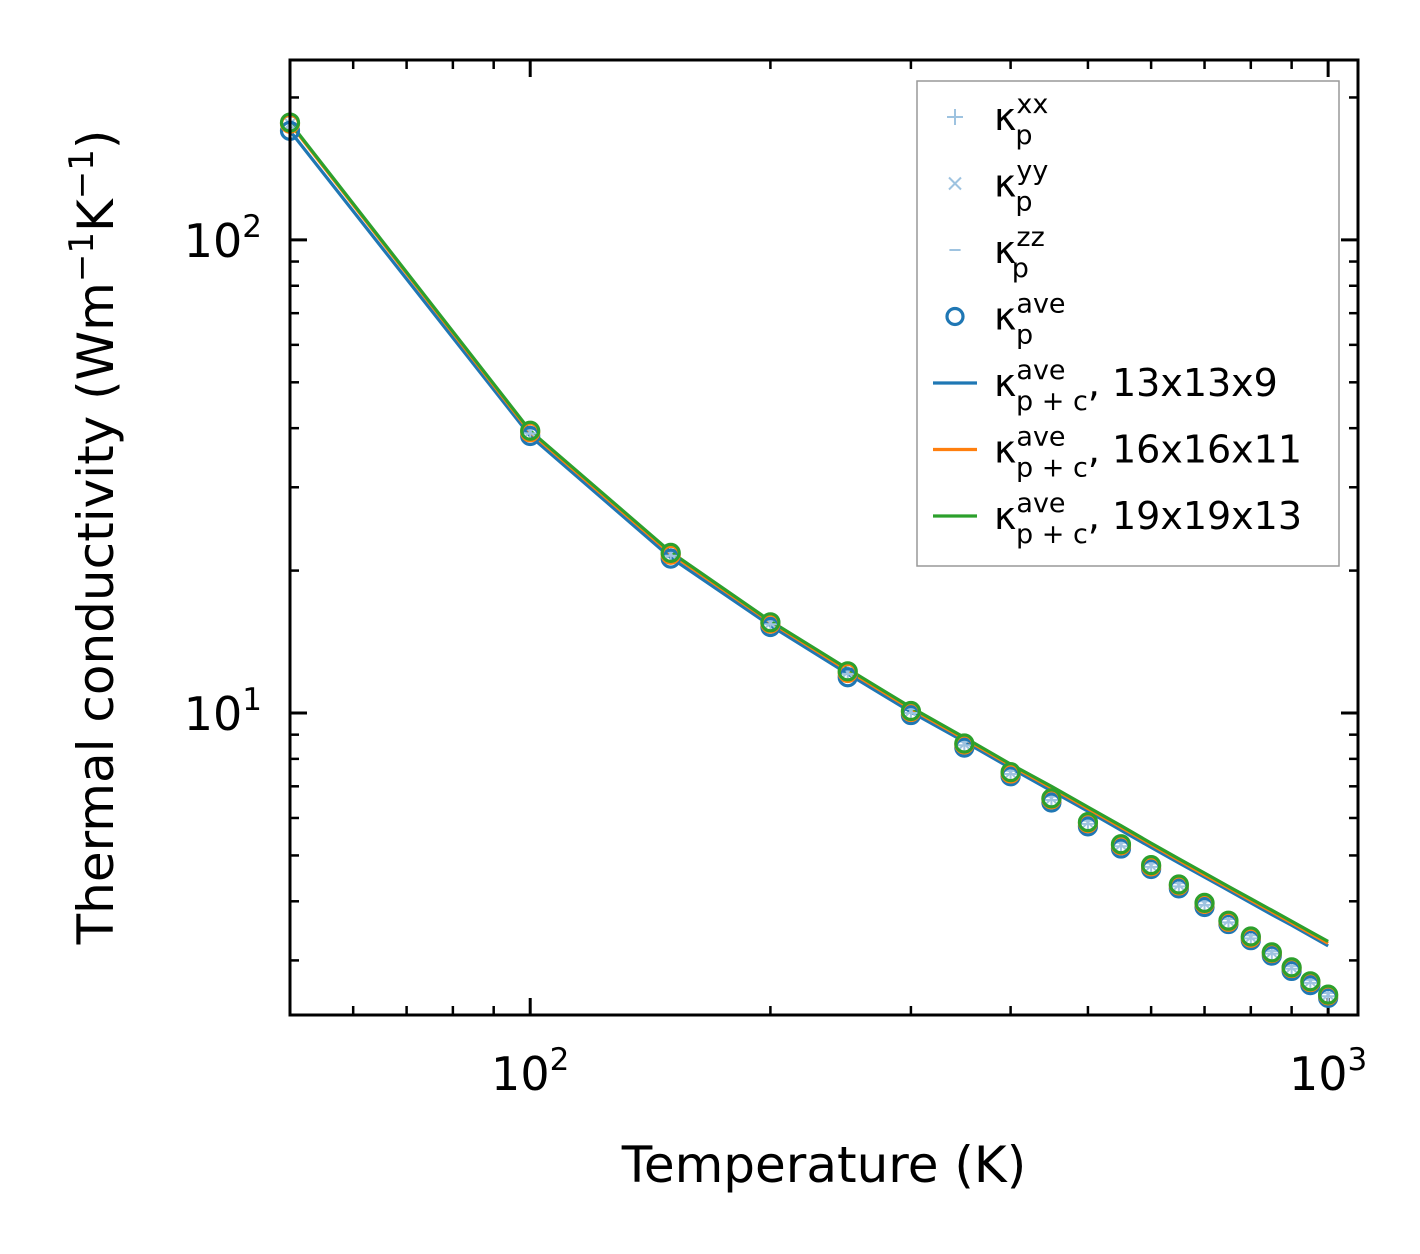  I want to click on legend-frame, so click(1128, 323).